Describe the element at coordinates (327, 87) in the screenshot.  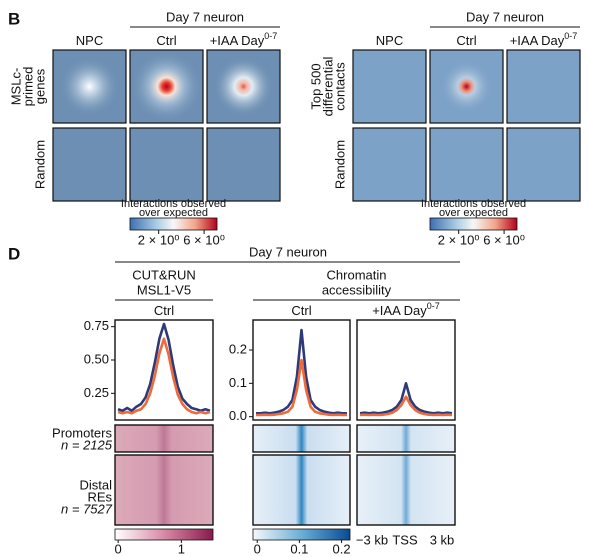
I see `row-label: differential` at that location.